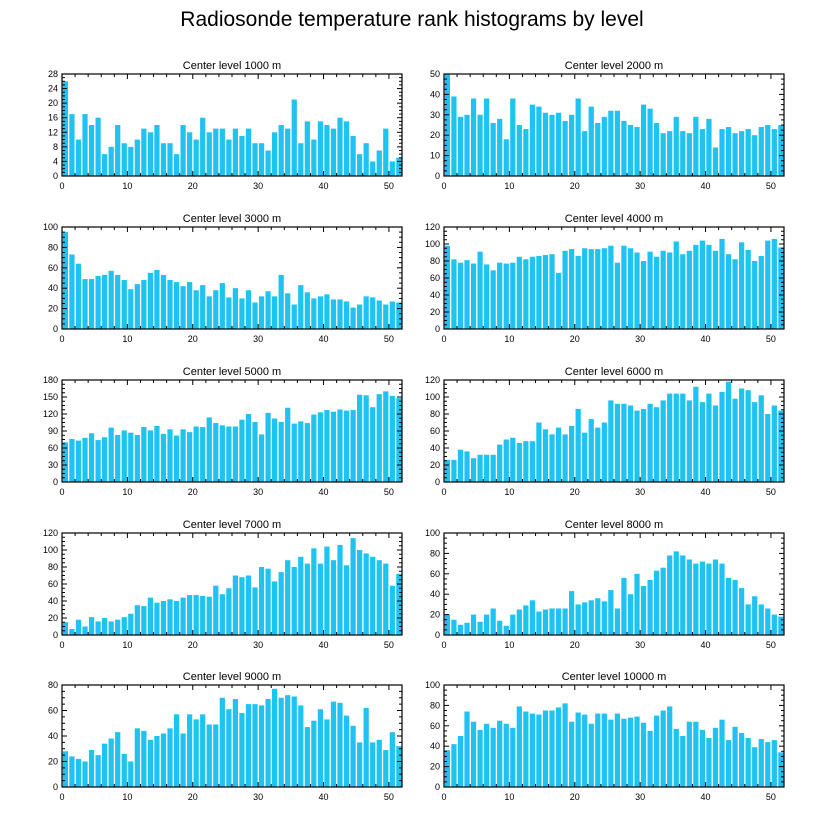  What do you see at coordinates (640, 339) in the screenshot?
I see `x-tick-label: 30` at bounding box center [640, 339].